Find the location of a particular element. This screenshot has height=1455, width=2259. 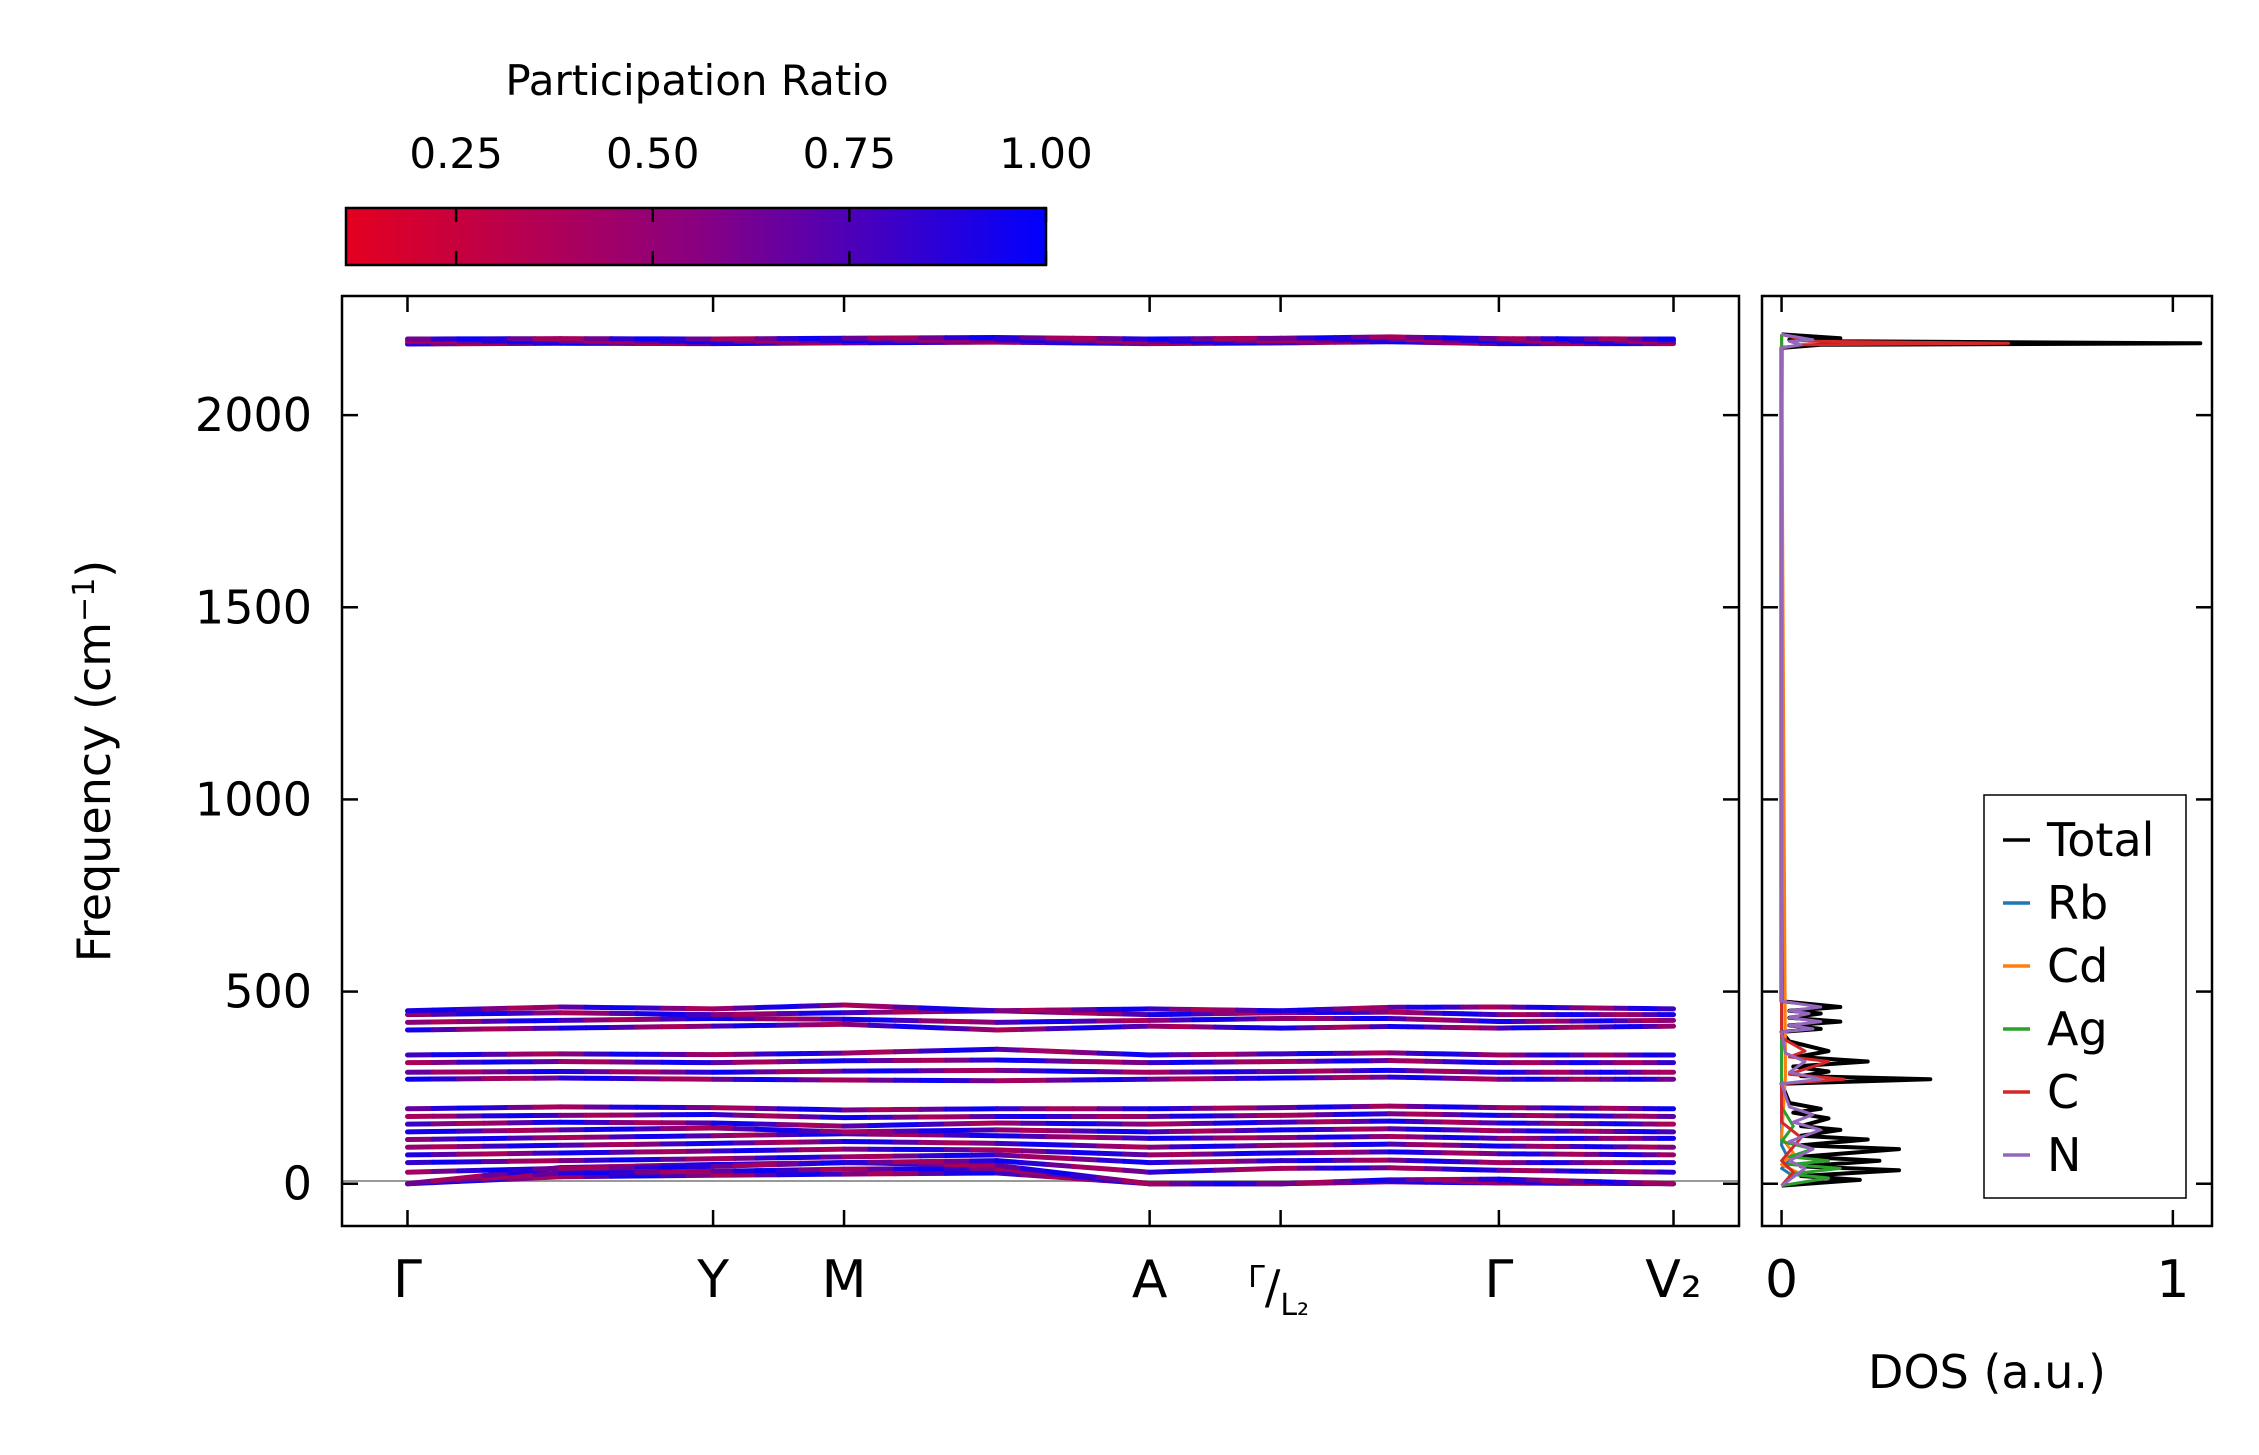

dos-series-c is located at coordinates (1895, 759).